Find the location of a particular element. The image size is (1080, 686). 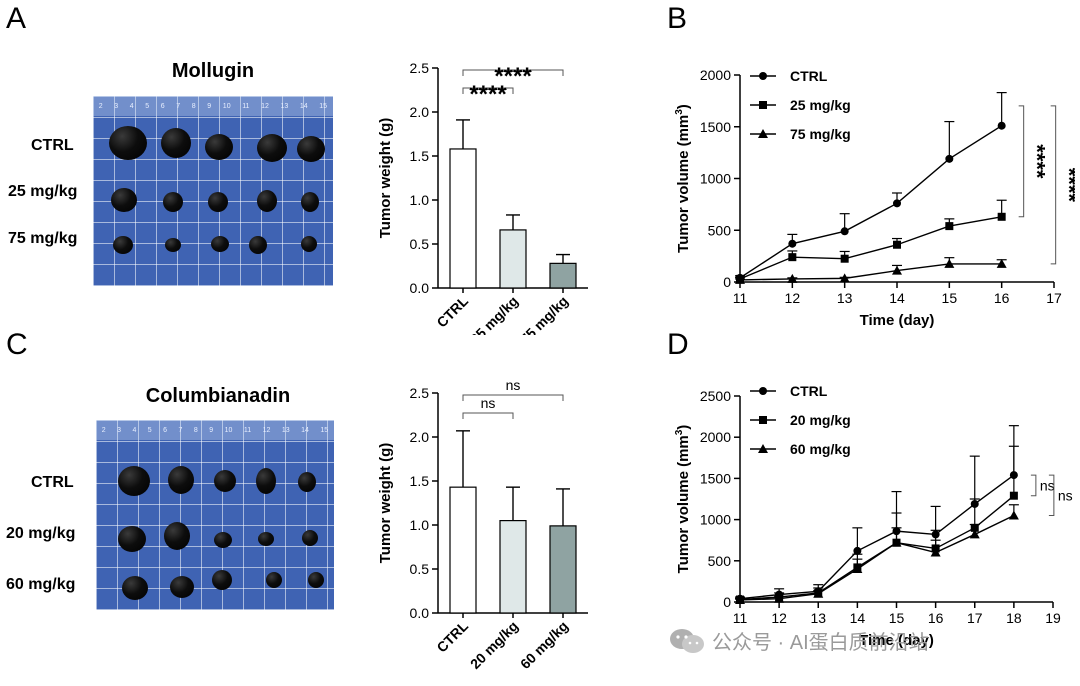

y-tick-label: 1000 is located at coordinates (715, 520).